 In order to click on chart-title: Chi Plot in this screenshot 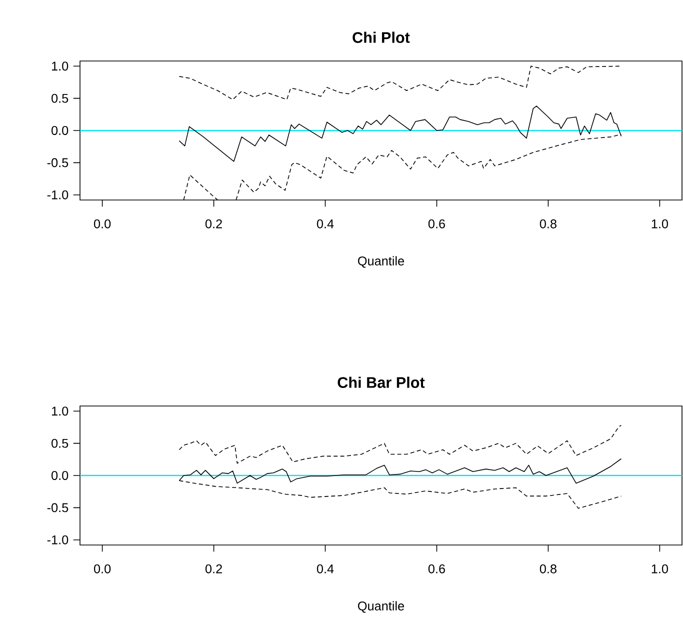, I will do `click(381, 37)`.